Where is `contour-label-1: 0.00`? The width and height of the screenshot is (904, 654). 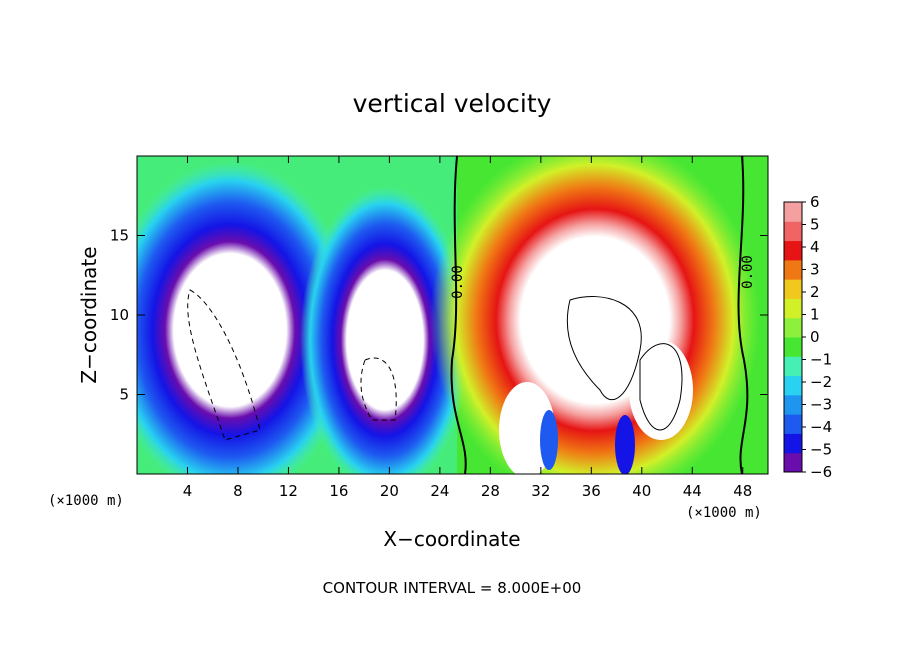
contour-label-1: 0.00 is located at coordinates (458, 282).